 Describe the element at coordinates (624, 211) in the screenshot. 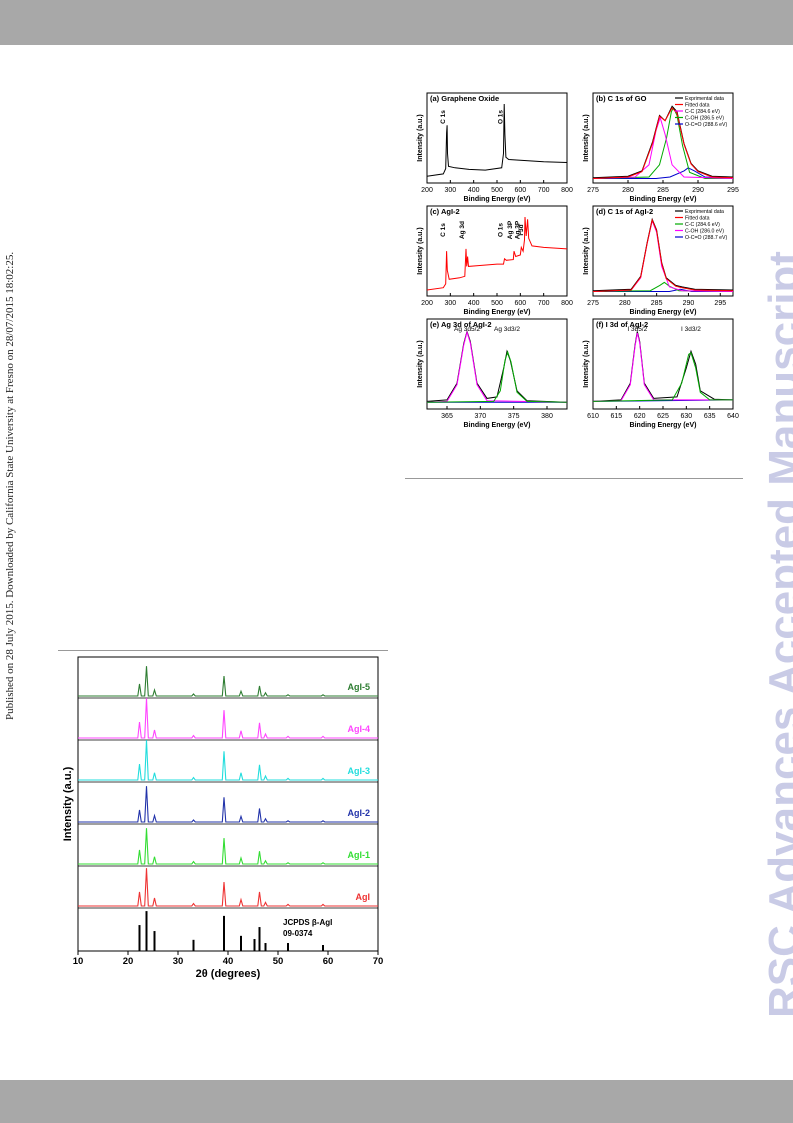

I see `panel-title: (d) C 1s of AgI-2` at that location.